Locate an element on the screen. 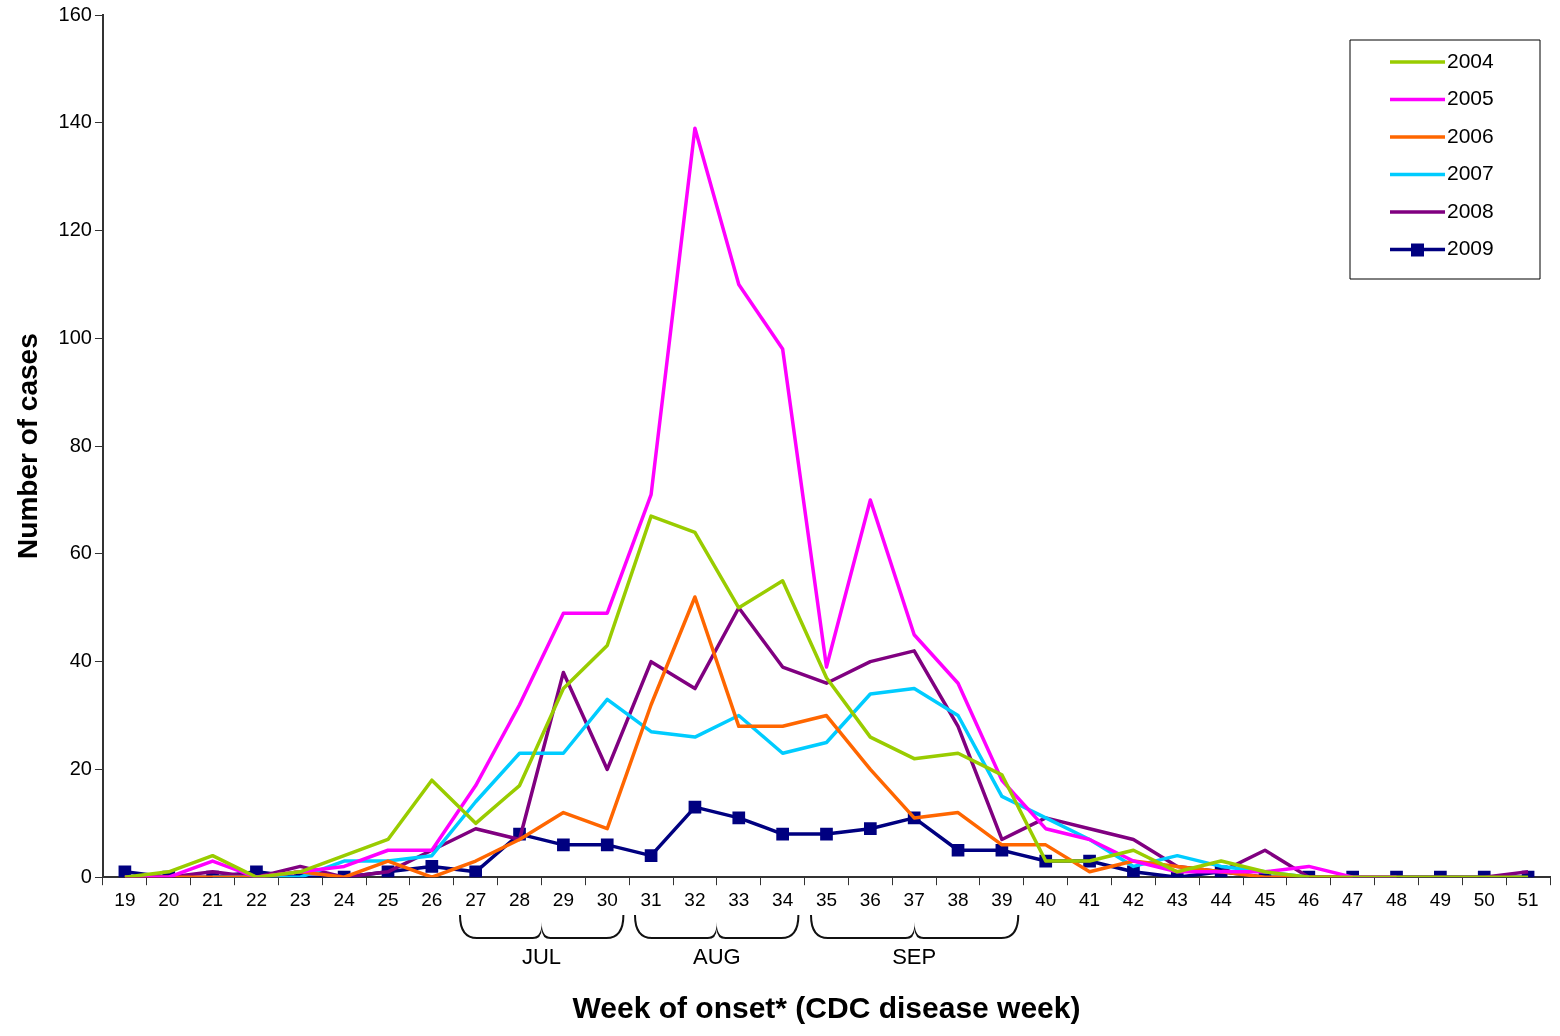 Image resolution: width=1560 pixels, height=1036 pixels. x-tick-label: 34 is located at coordinates (783, 899).